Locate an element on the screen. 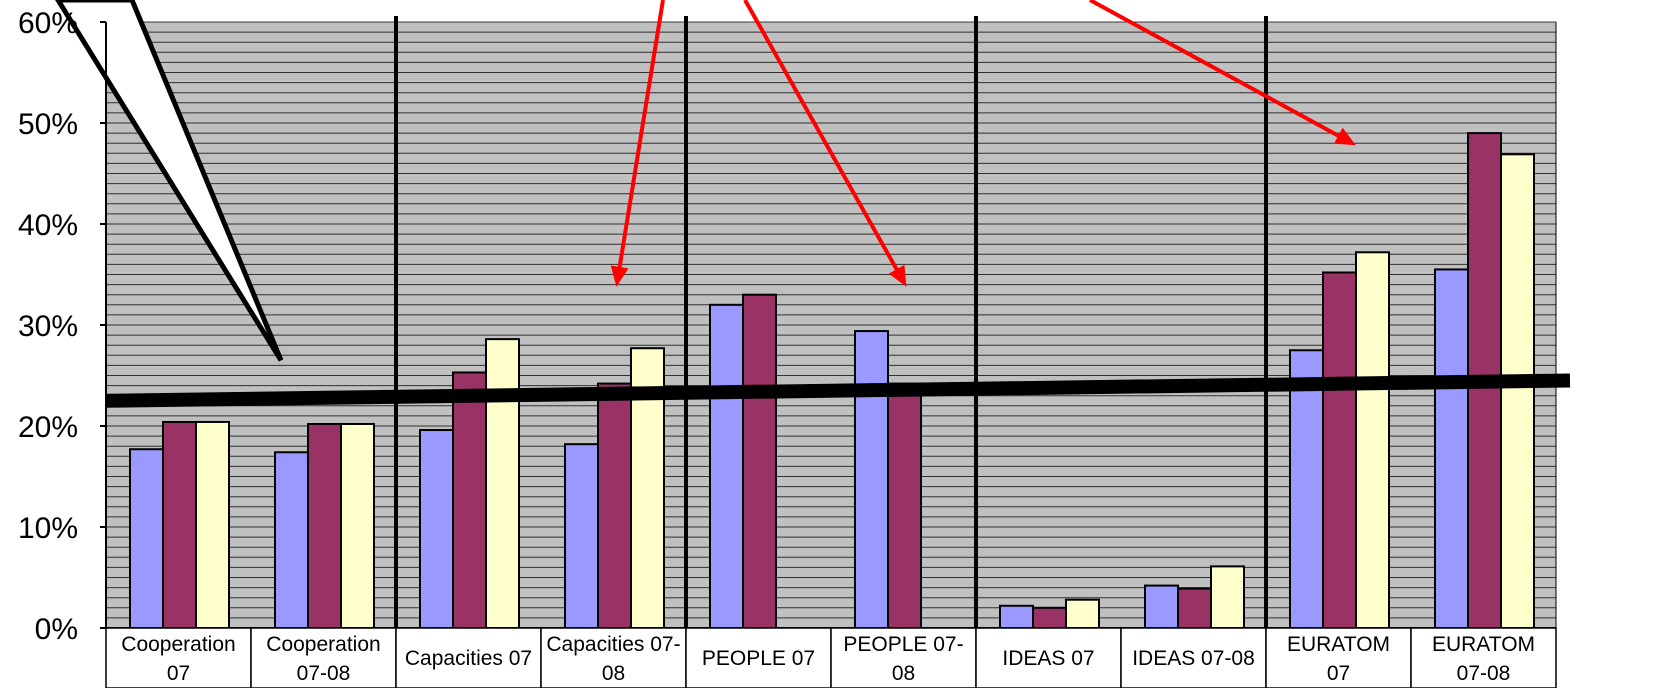  callout-shape is located at coordinates (169, 181).